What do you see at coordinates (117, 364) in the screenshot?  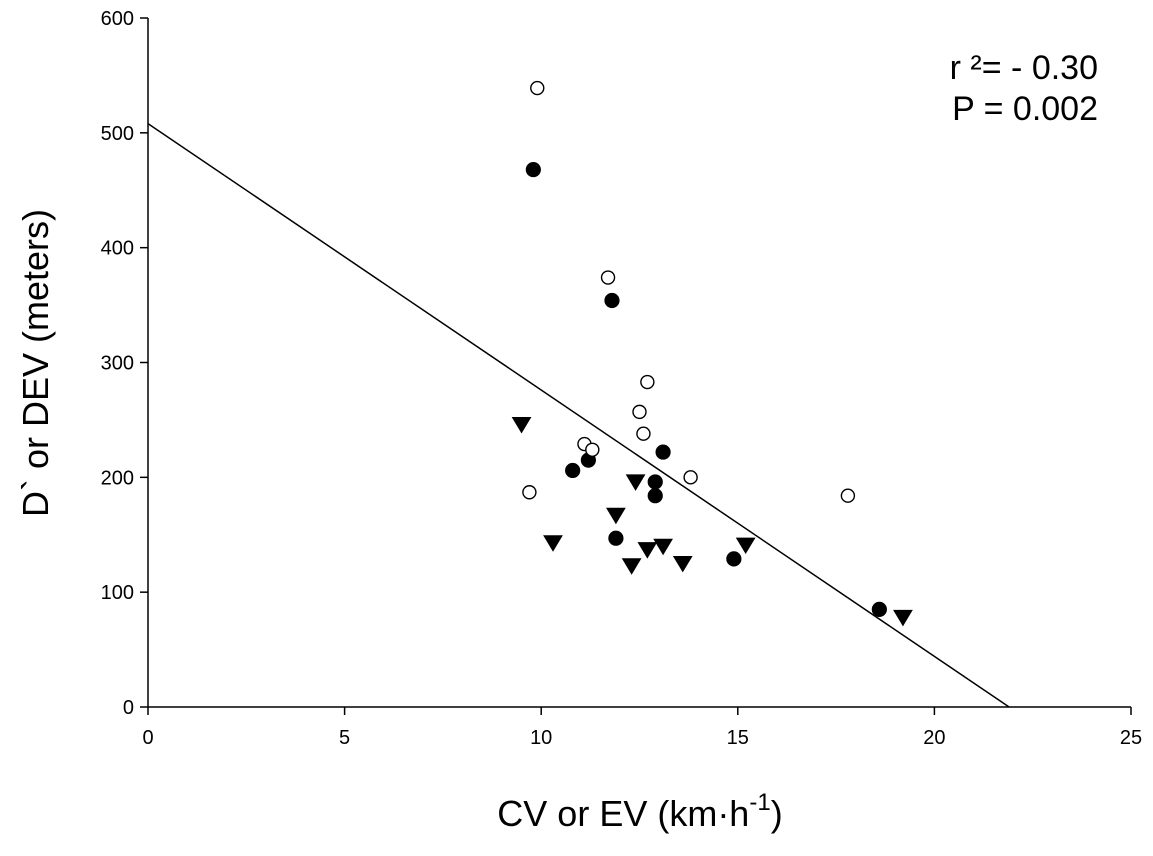 I see `y-tick-label: 300` at bounding box center [117, 364].